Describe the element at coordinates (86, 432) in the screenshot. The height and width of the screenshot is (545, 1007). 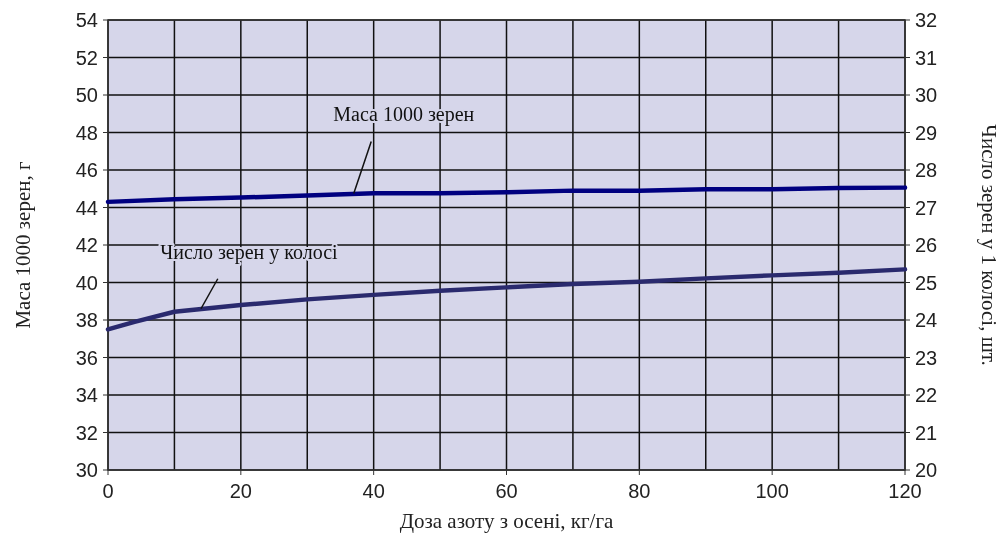
I see `y-tick-label: 32` at that location.